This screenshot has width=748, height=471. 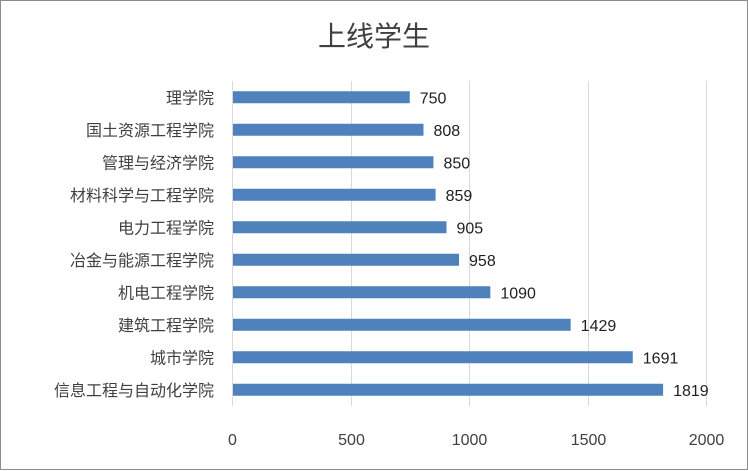 What do you see at coordinates (166, 227) in the screenshot?
I see `category-label: 电力工程学院` at bounding box center [166, 227].